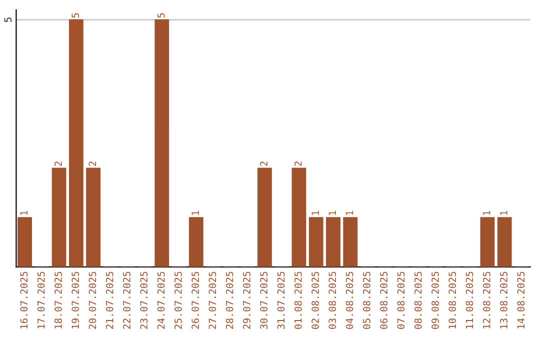  What do you see at coordinates (195, 300) in the screenshot?
I see `x-tick-label: 26.07.2025` at bounding box center [195, 300].